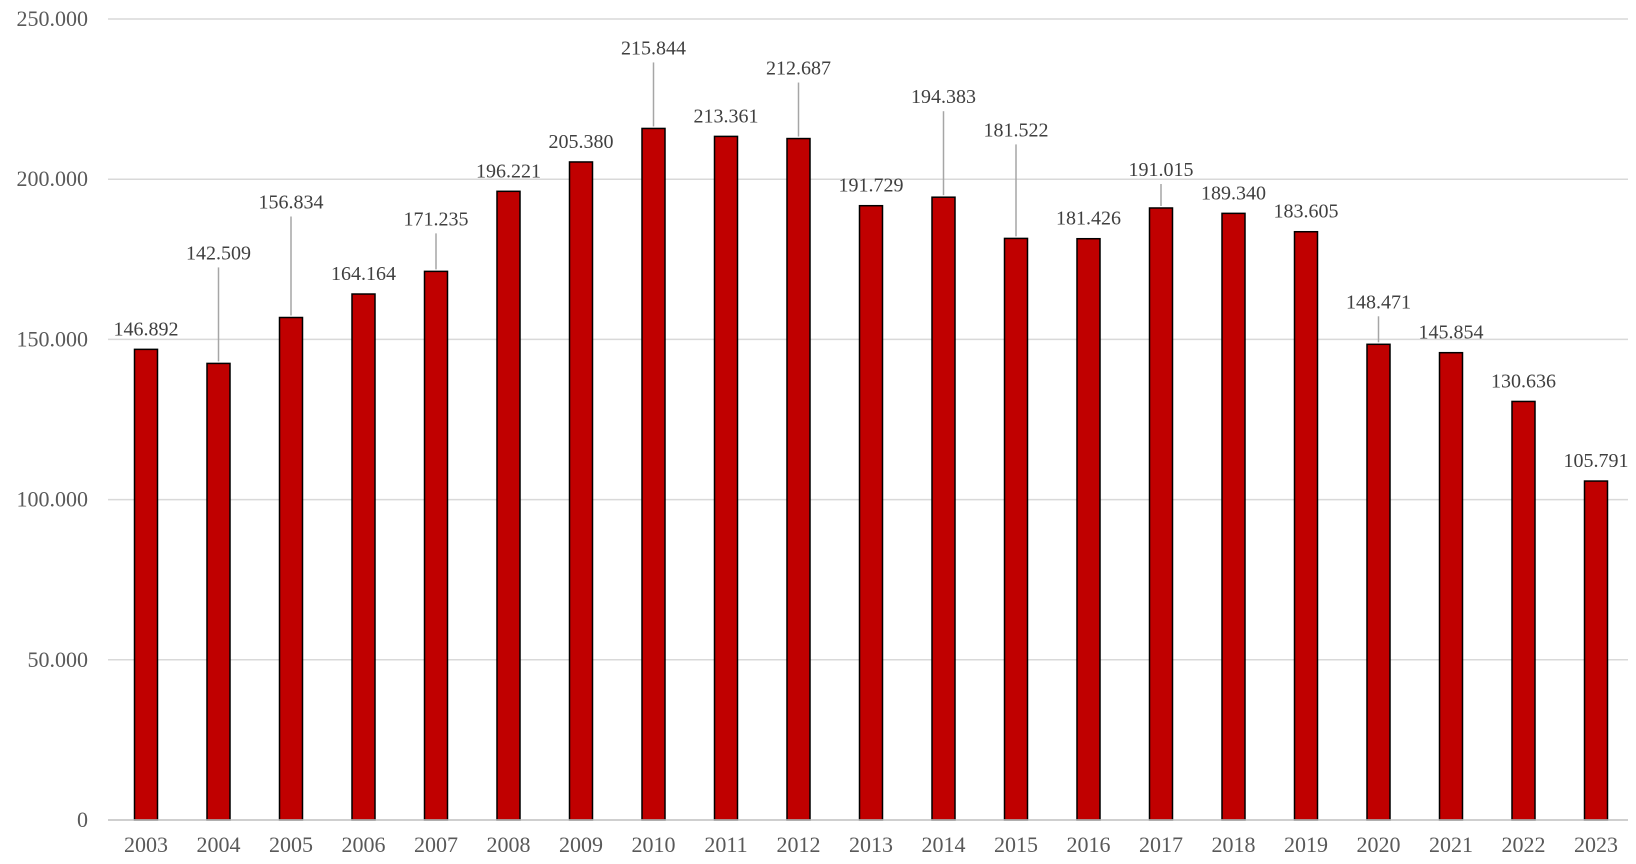  What do you see at coordinates (1306, 212) in the screenshot?
I see `data-label-2019: 183.605` at bounding box center [1306, 212].